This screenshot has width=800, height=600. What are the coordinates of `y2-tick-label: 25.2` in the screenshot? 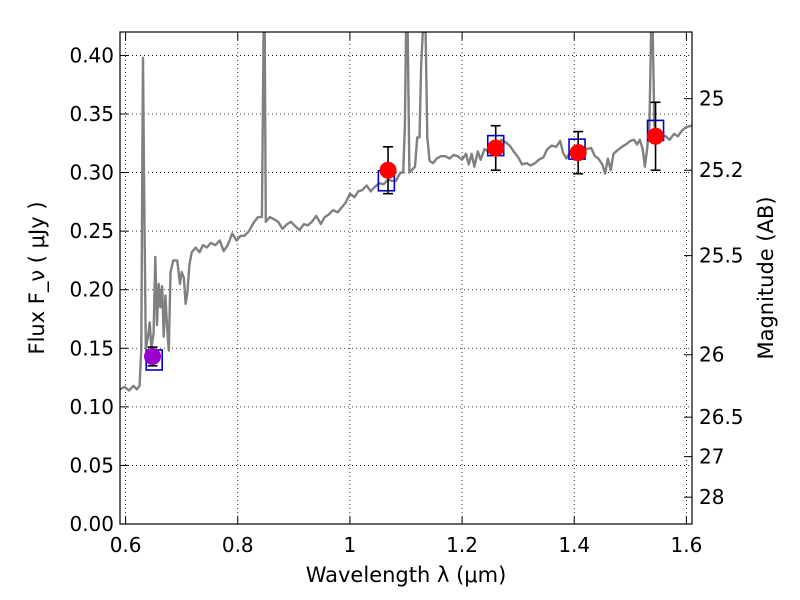 It's located at (721, 170).